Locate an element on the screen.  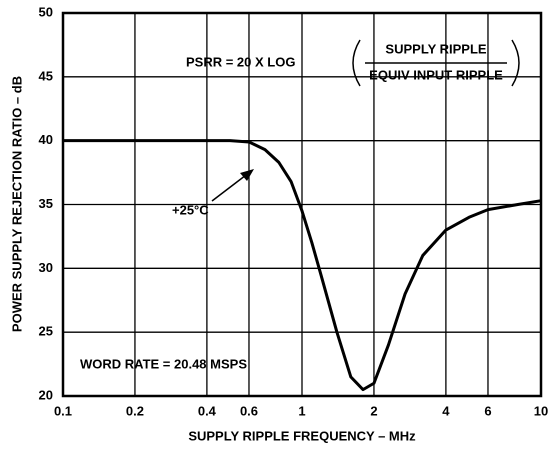
paren-left is located at coordinates (356, 63).